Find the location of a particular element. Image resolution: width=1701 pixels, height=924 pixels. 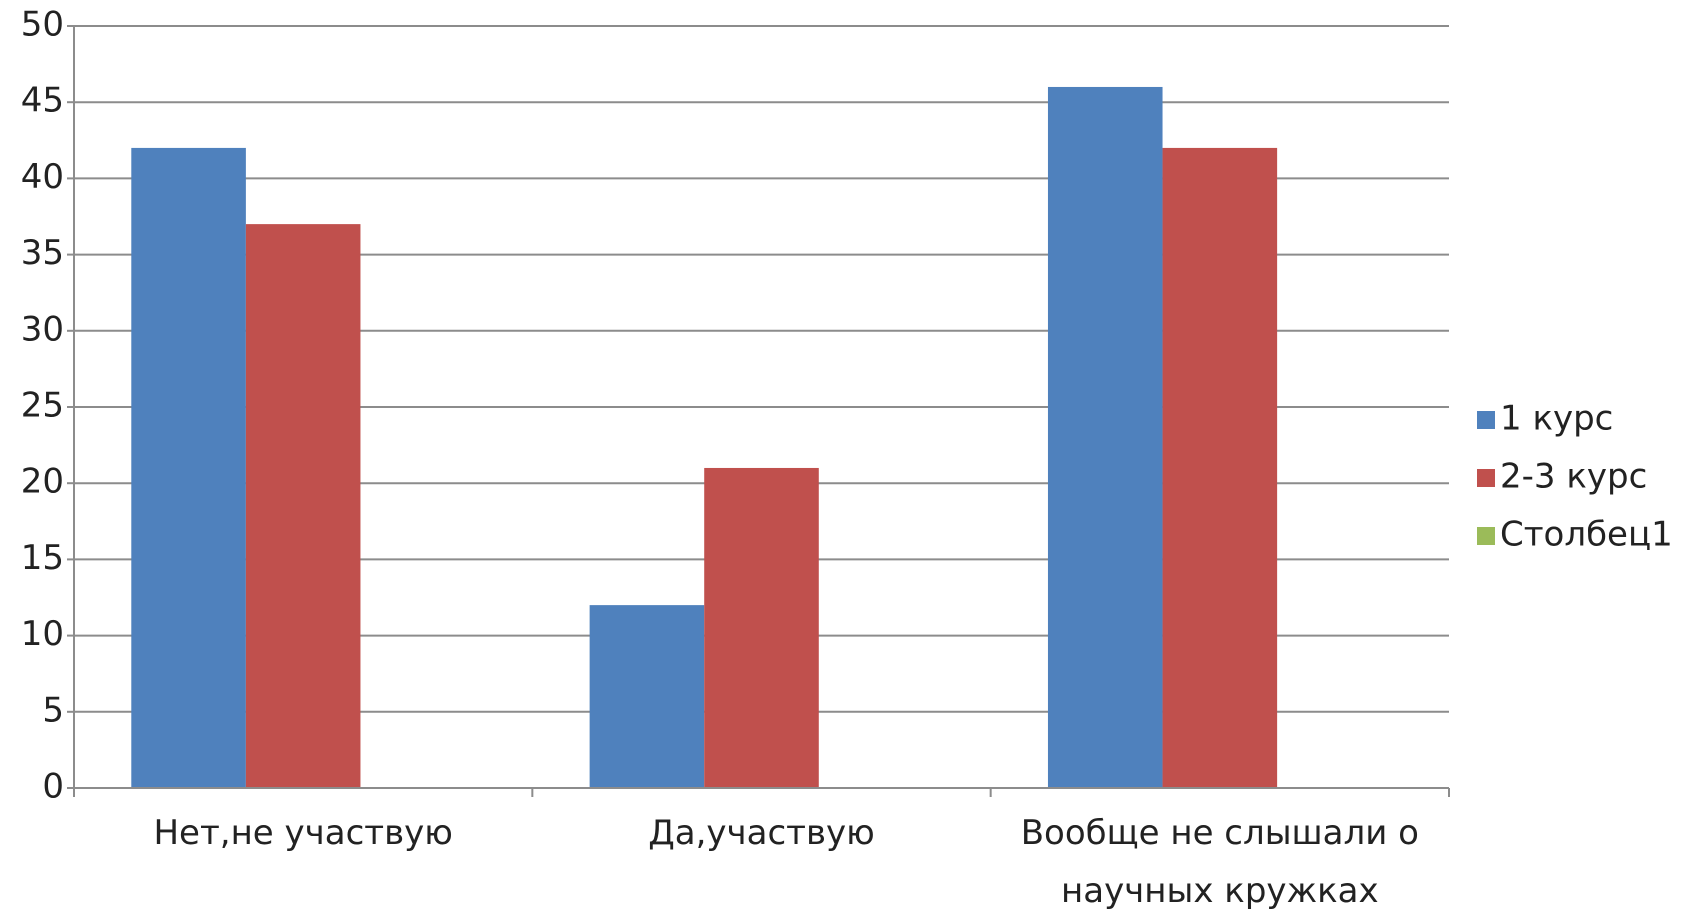

x-tick-label: Да,участвую is located at coordinates (761, 833).